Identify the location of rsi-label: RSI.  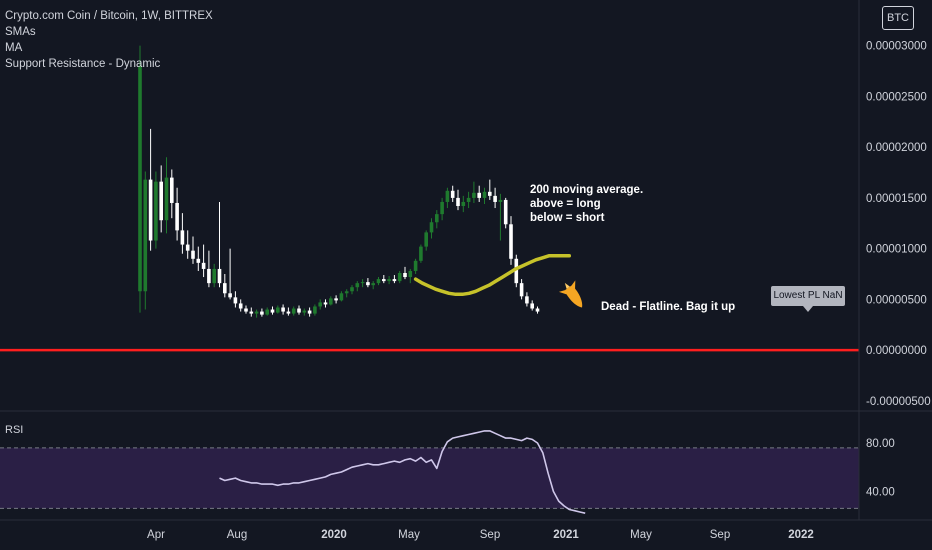
(14, 430).